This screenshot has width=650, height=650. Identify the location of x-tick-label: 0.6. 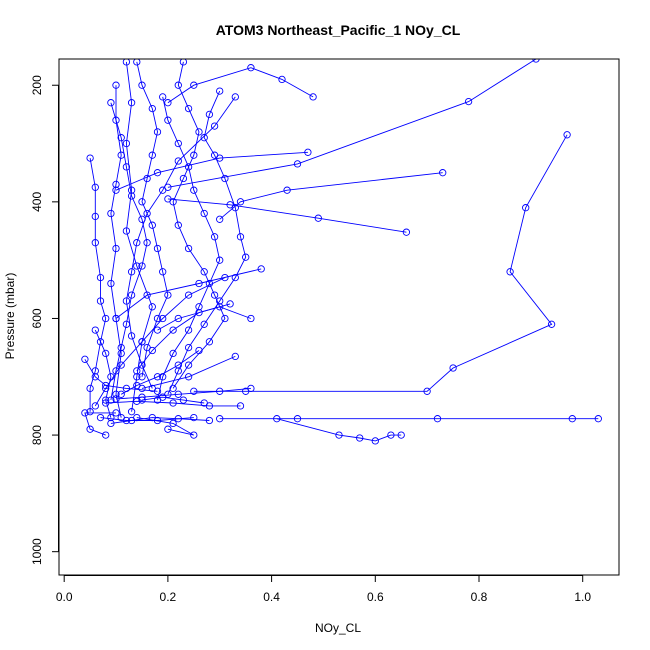
(375, 597).